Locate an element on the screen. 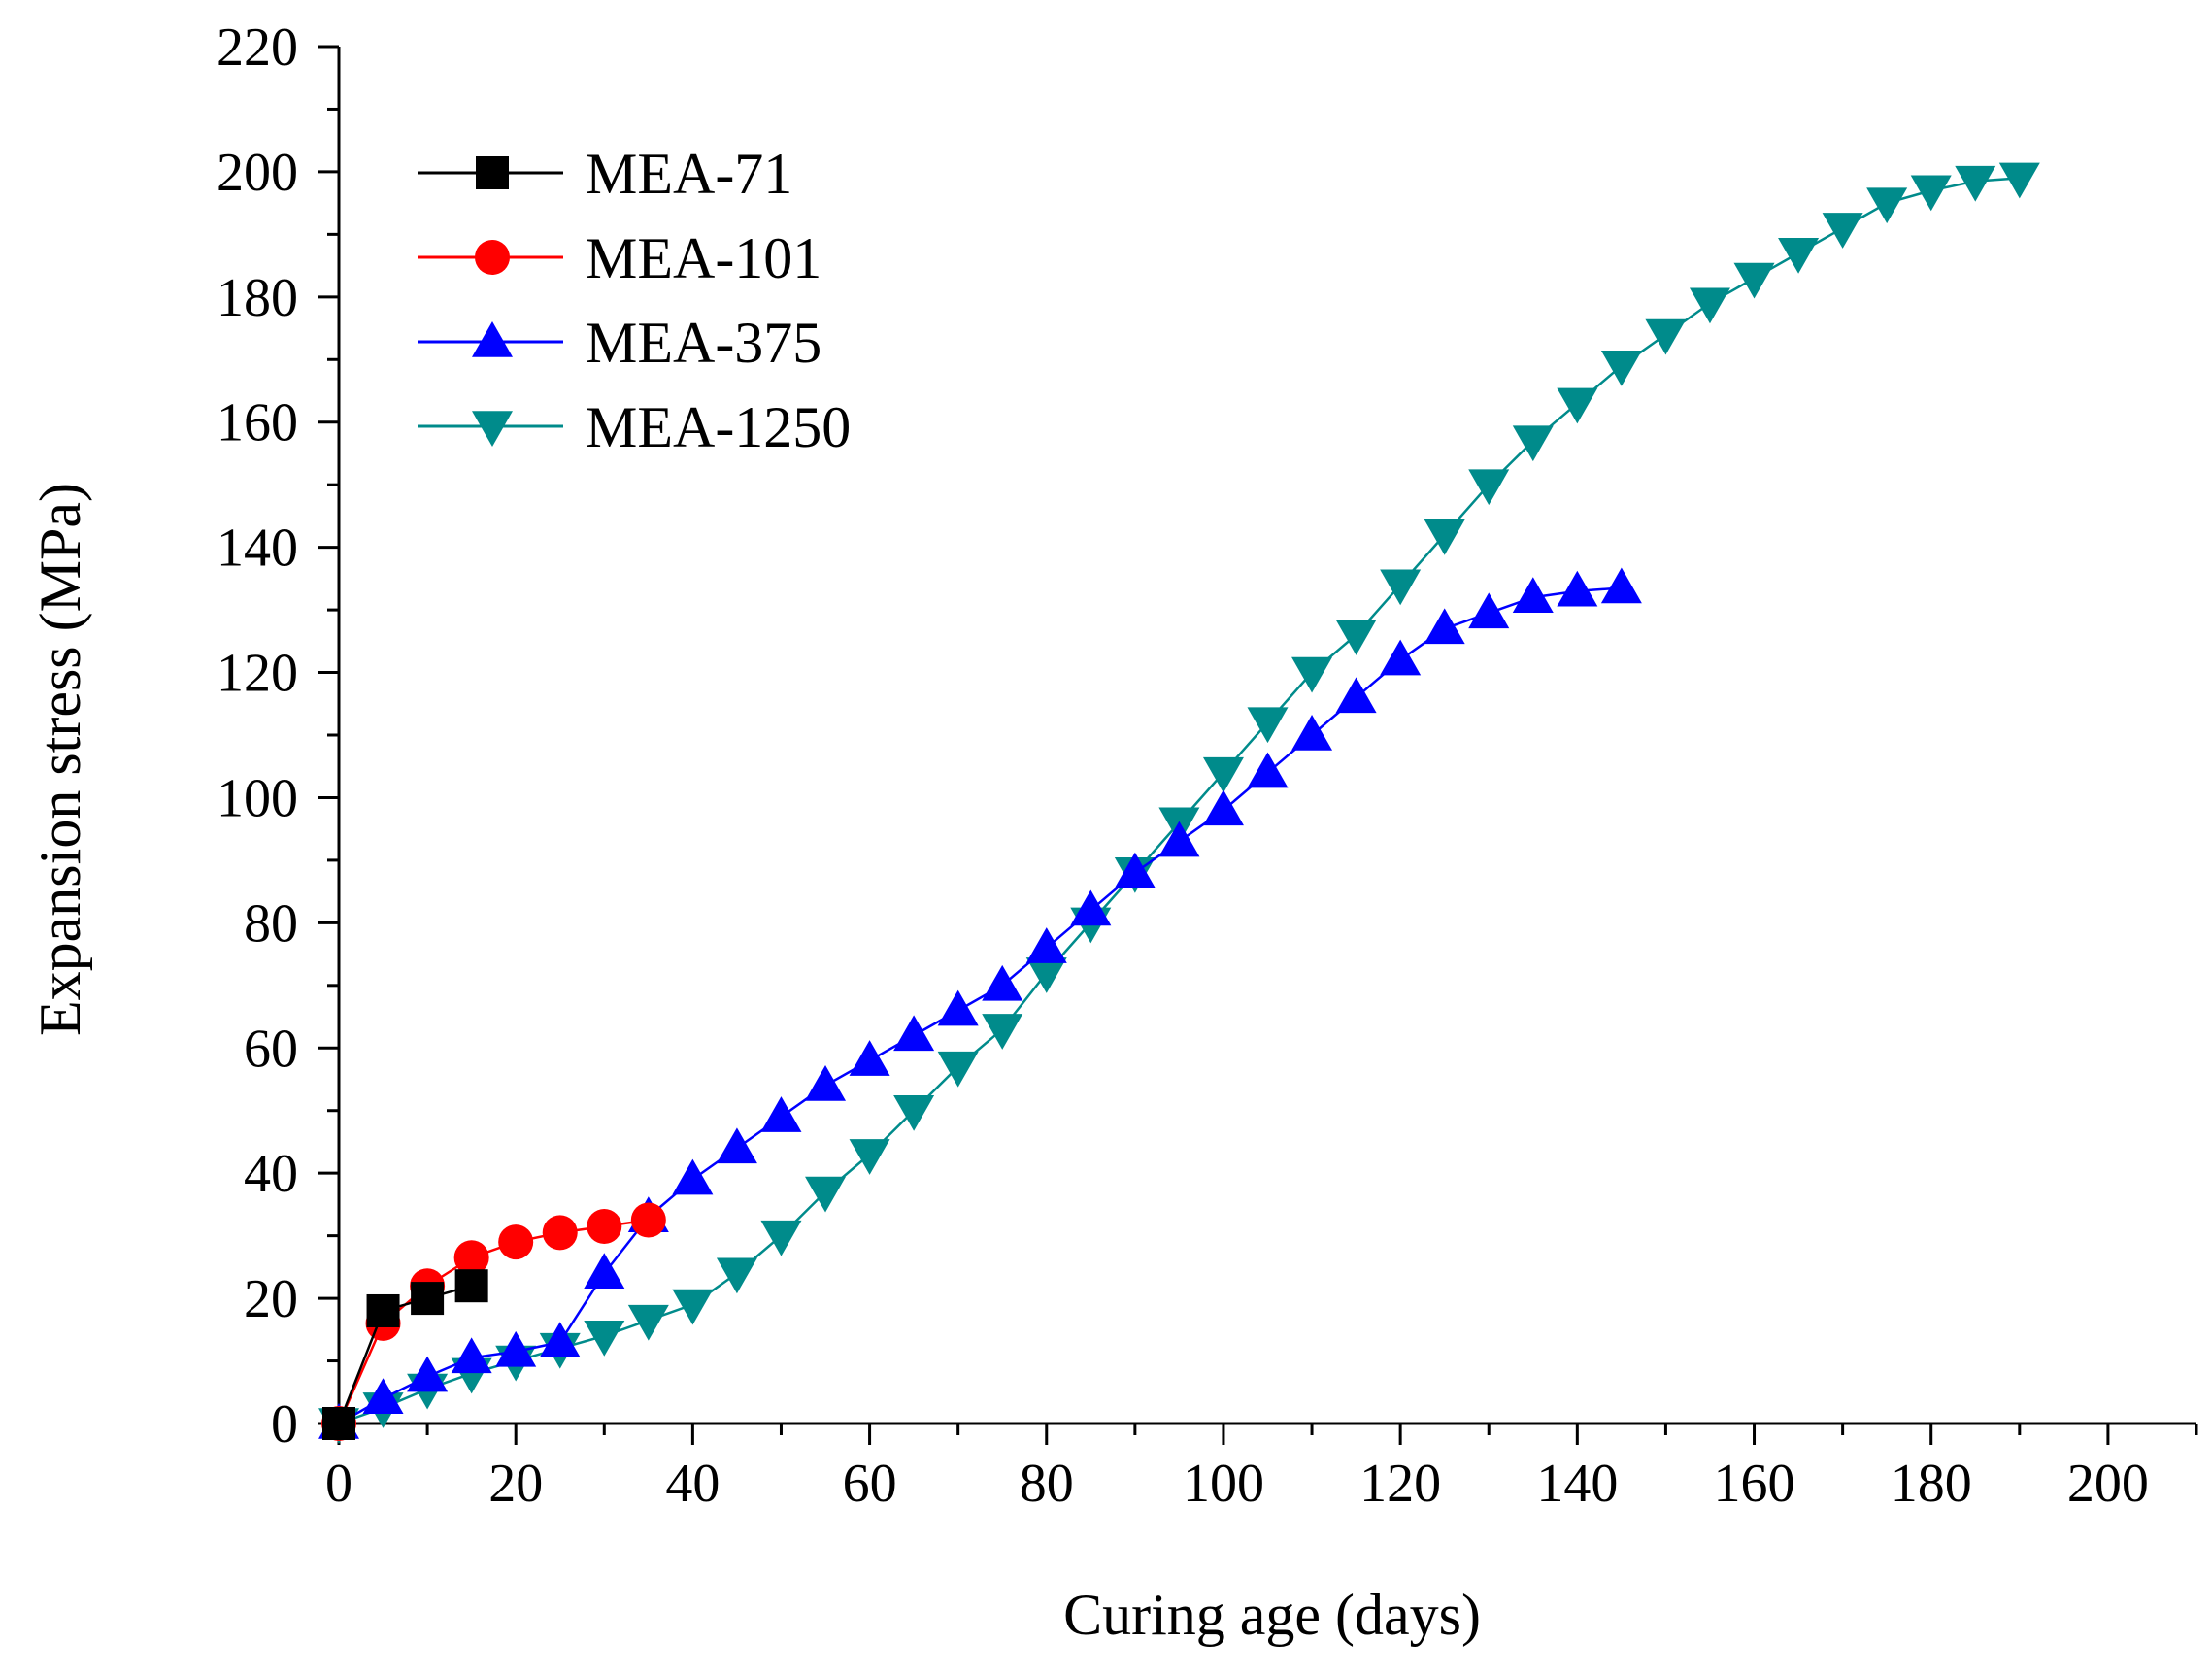 This screenshot has height=1675, width=2212. legend-item-mea-375: MEA-375 is located at coordinates (619, 343).